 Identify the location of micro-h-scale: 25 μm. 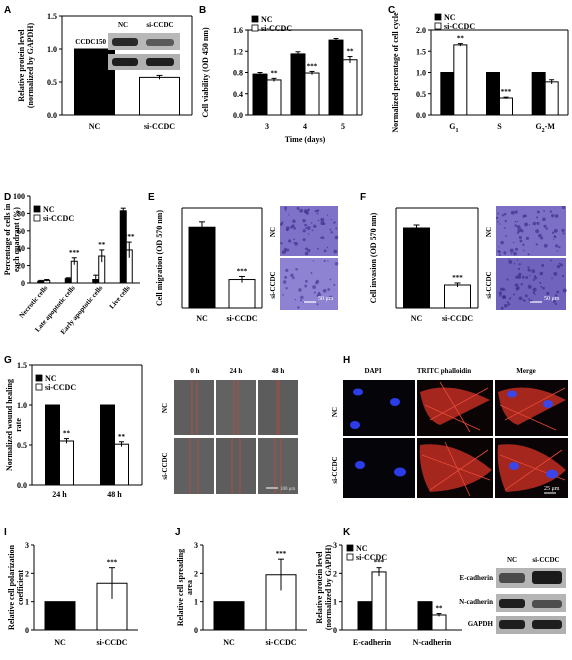
(552, 489).